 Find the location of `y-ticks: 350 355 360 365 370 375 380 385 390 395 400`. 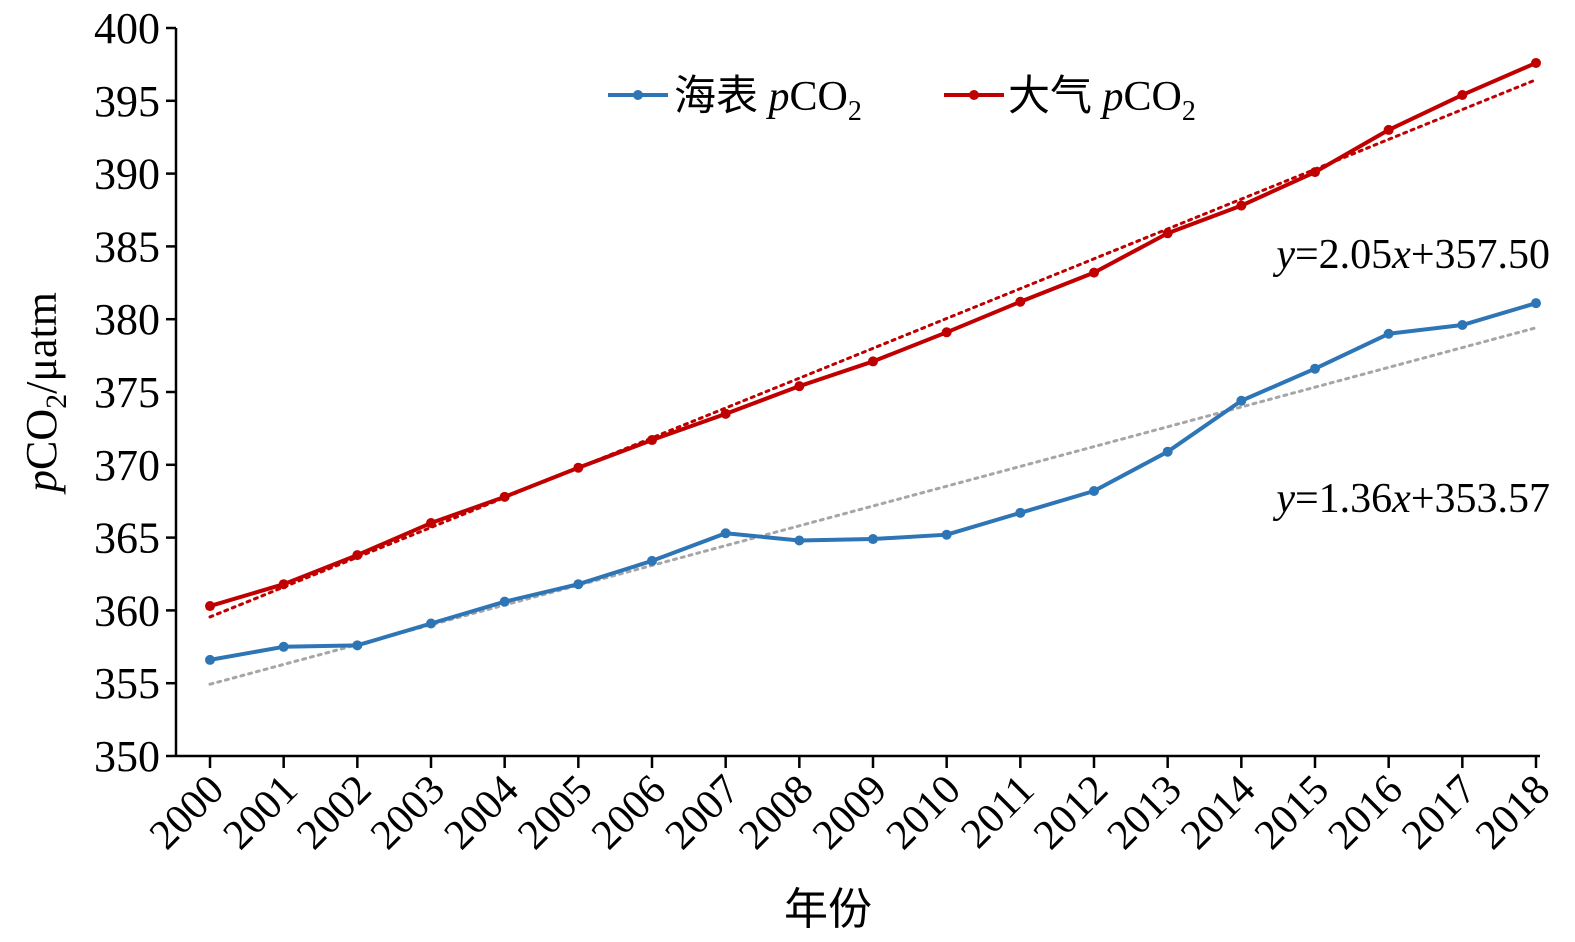

y-ticks: 350 355 360 365 370 375 380 385 390 395 400 is located at coordinates (135, 392).